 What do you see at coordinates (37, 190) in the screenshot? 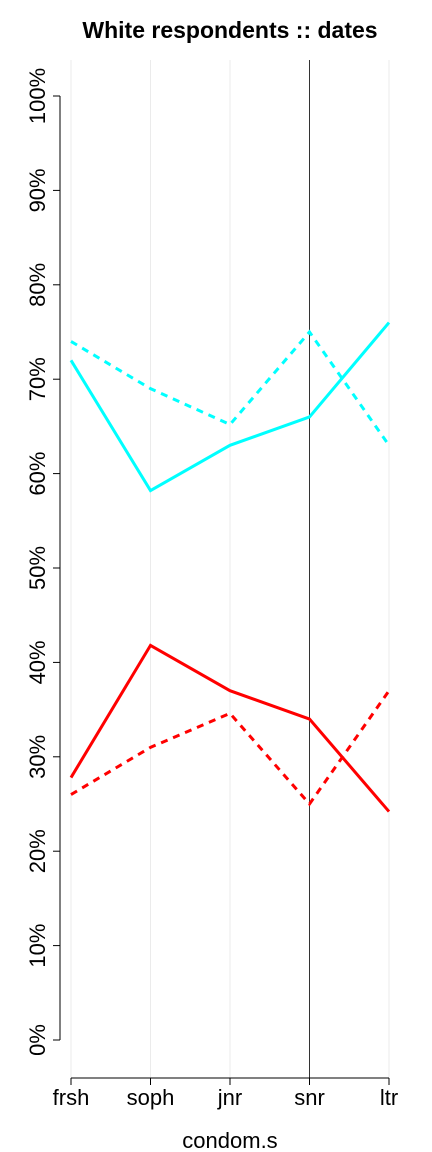
I see `y-tick-label: 90%` at bounding box center [37, 190].